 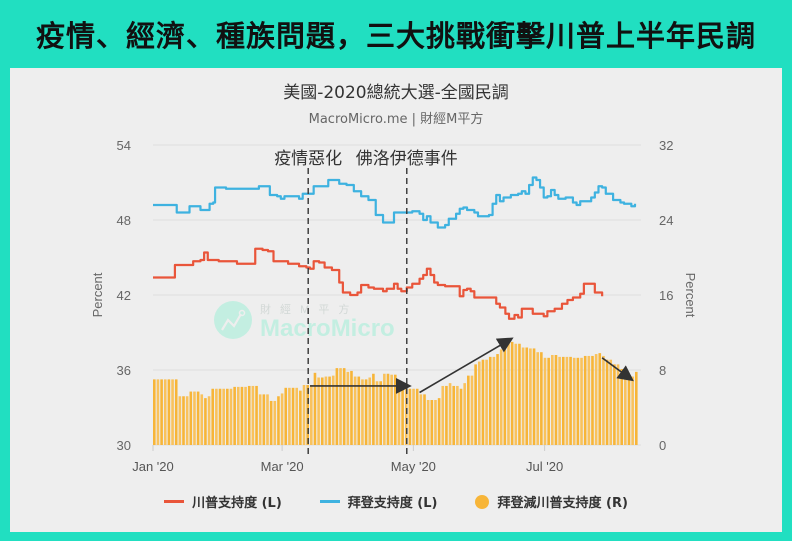 What do you see at coordinates (666, 220) in the screenshot?
I see `svg-text: 24` at bounding box center [666, 220].